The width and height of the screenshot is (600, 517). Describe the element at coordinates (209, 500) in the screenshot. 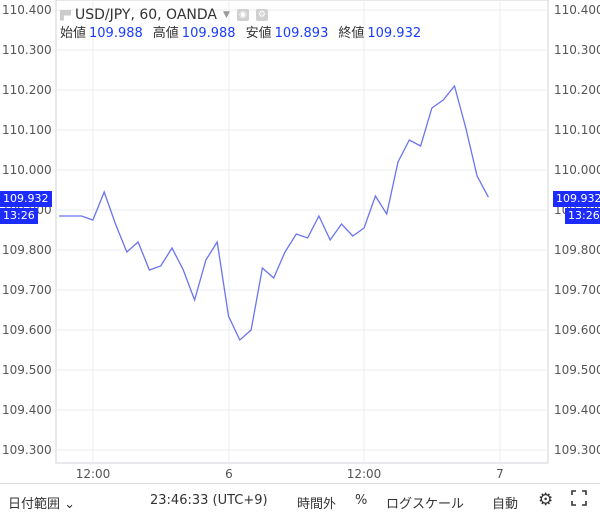

I see `clock-display: 23:46:33 (UTC+9)` at that location.